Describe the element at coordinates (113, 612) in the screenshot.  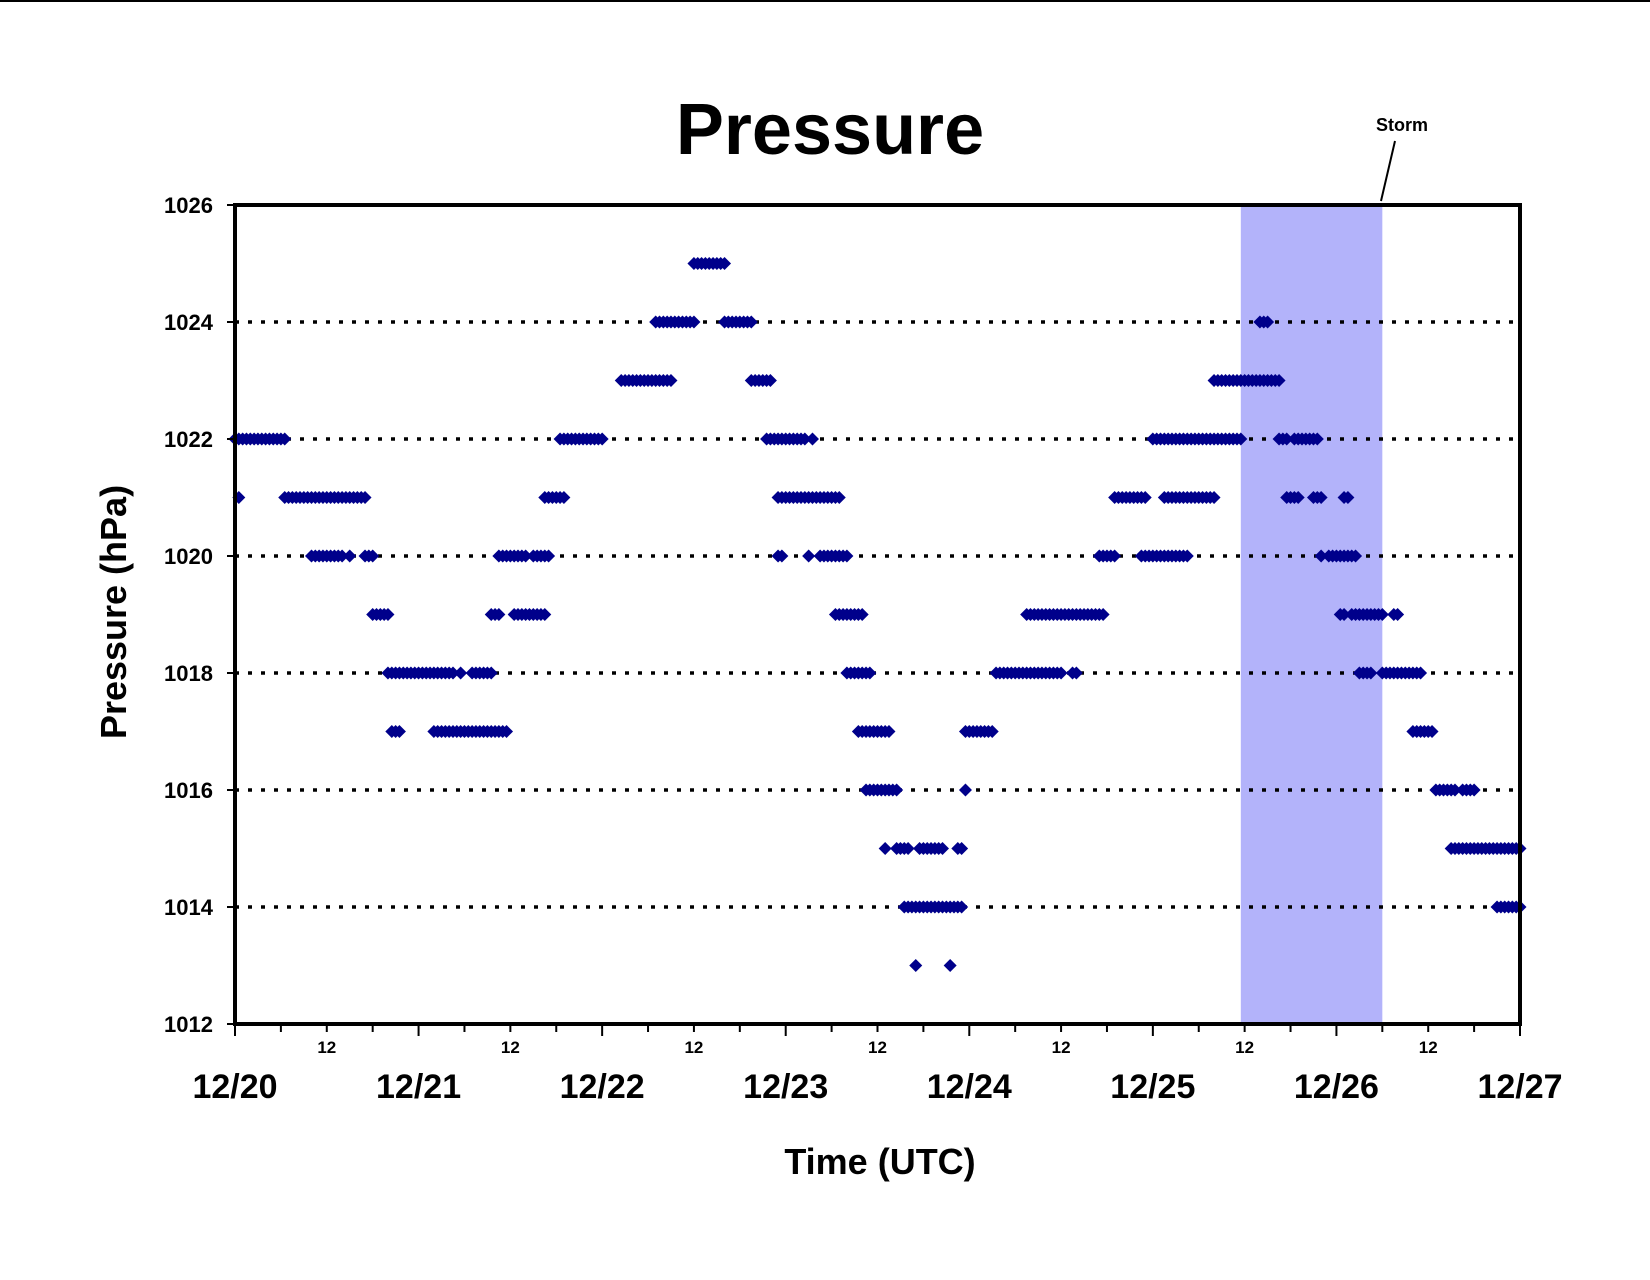
I see `y-axis-title: Pressure (hPa)` at that location.